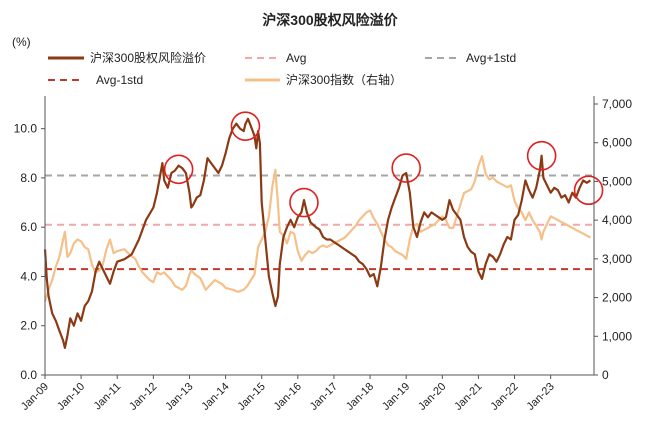  What do you see at coordinates (28, 375) in the screenshot?
I see `left-tick-label: 0.0` at bounding box center [28, 375].